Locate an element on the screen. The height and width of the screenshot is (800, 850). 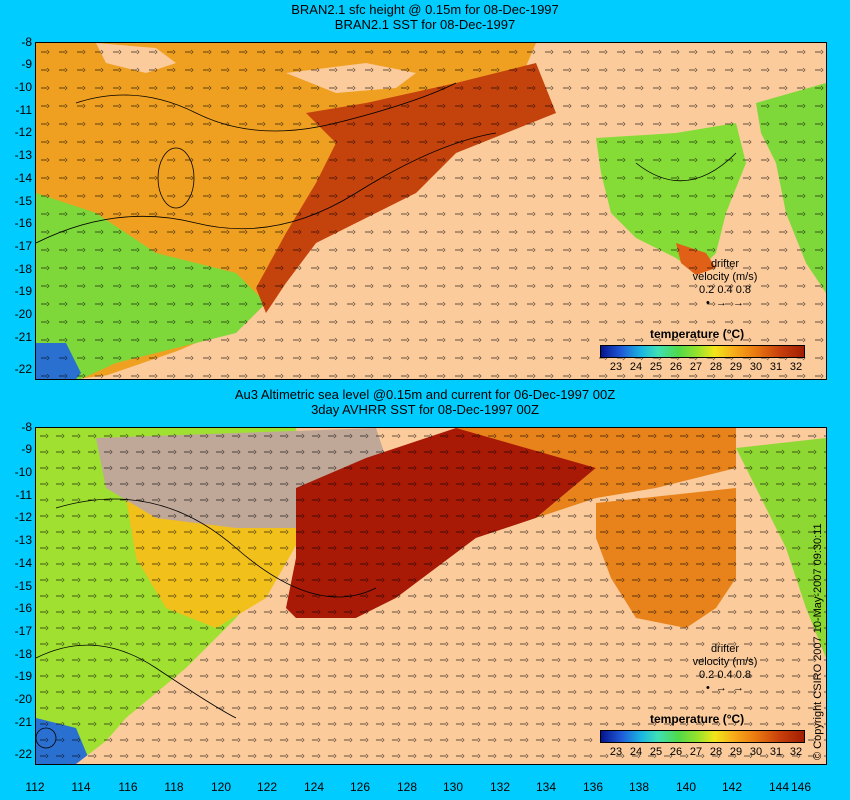
bottom-drifter-legend: drifter velocity (m/s) 0.2 0.4 0.8 • → → is located at coordinates (725, 669).